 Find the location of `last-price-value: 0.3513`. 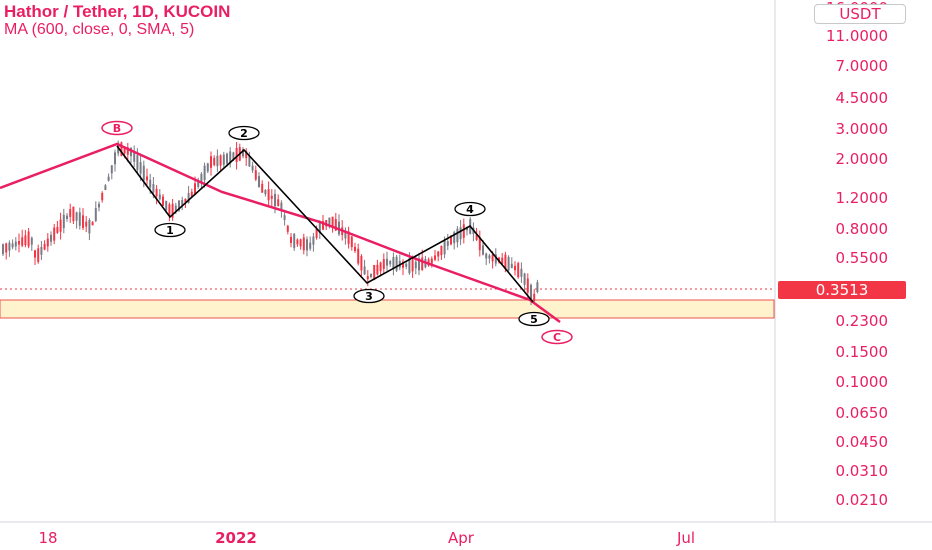

last-price-value: 0.3513 is located at coordinates (842, 290).